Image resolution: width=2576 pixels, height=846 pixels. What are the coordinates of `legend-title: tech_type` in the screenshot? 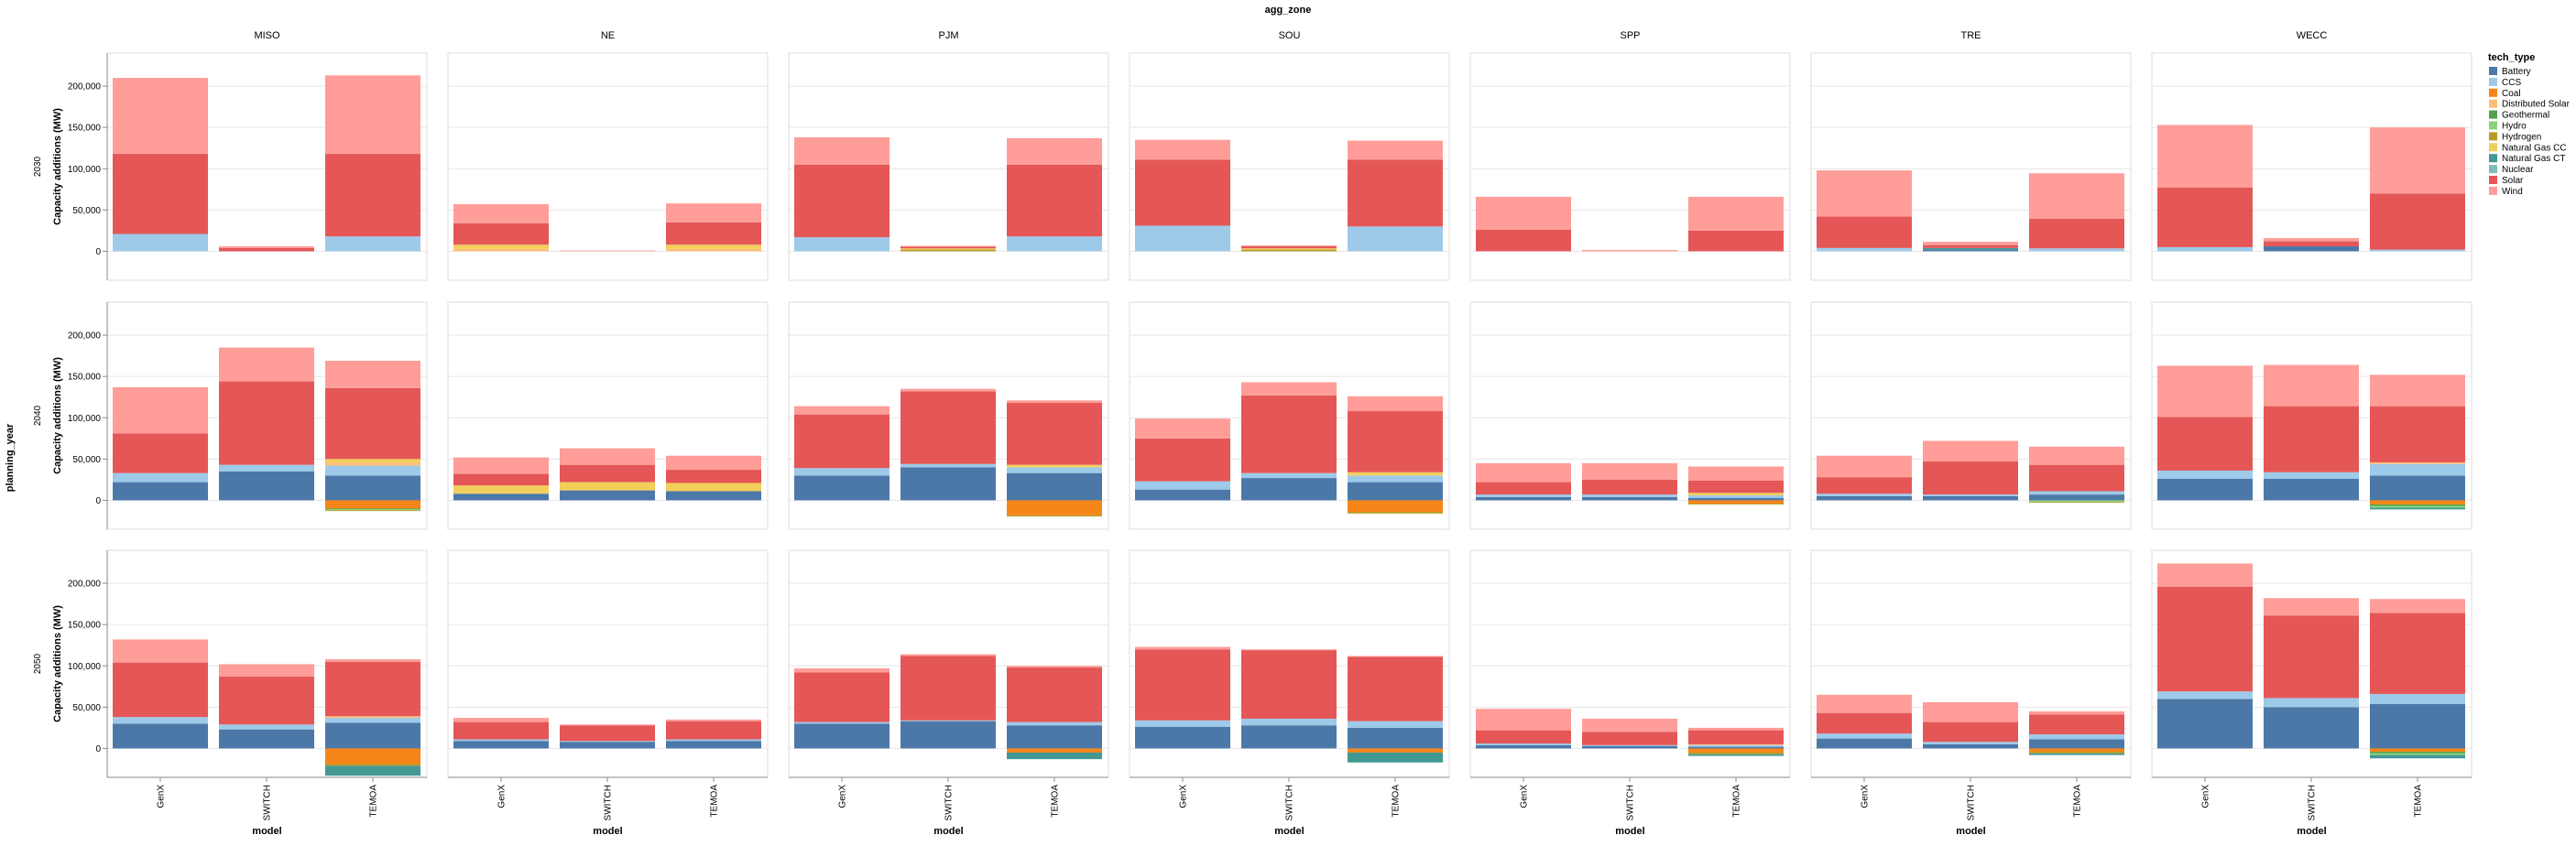 It's located at (2512, 58).